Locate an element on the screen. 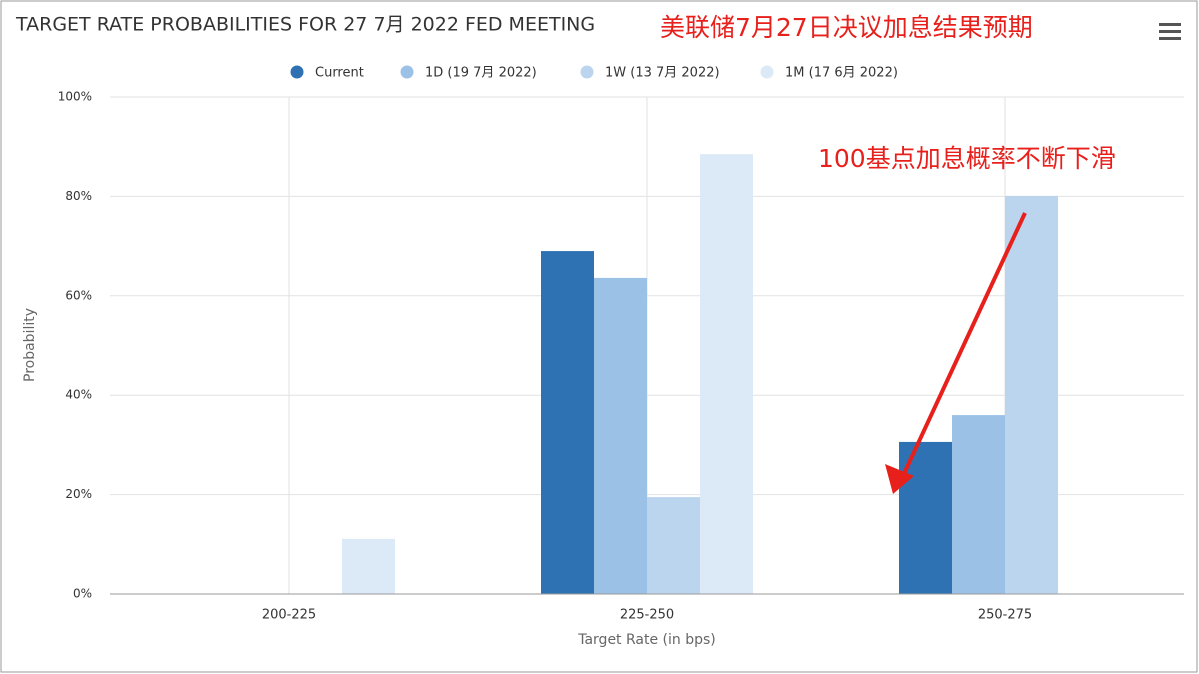 This screenshot has width=1199, height=674. y-tick-label: 20% is located at coordinates (78, 494).